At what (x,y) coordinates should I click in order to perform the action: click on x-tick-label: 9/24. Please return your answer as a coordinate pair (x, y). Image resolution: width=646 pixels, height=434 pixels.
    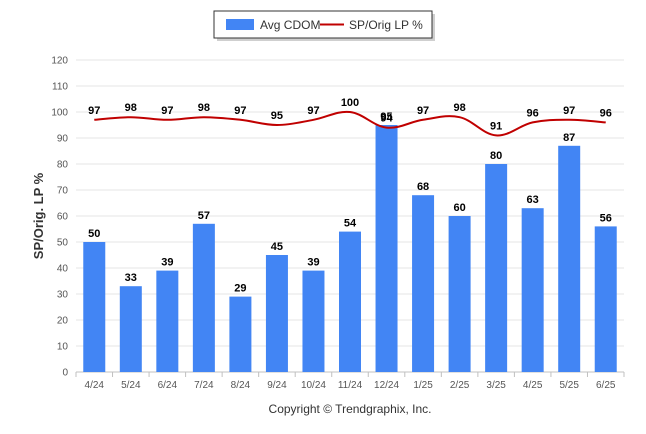
    Looking at the image, I should click on (277, 385).